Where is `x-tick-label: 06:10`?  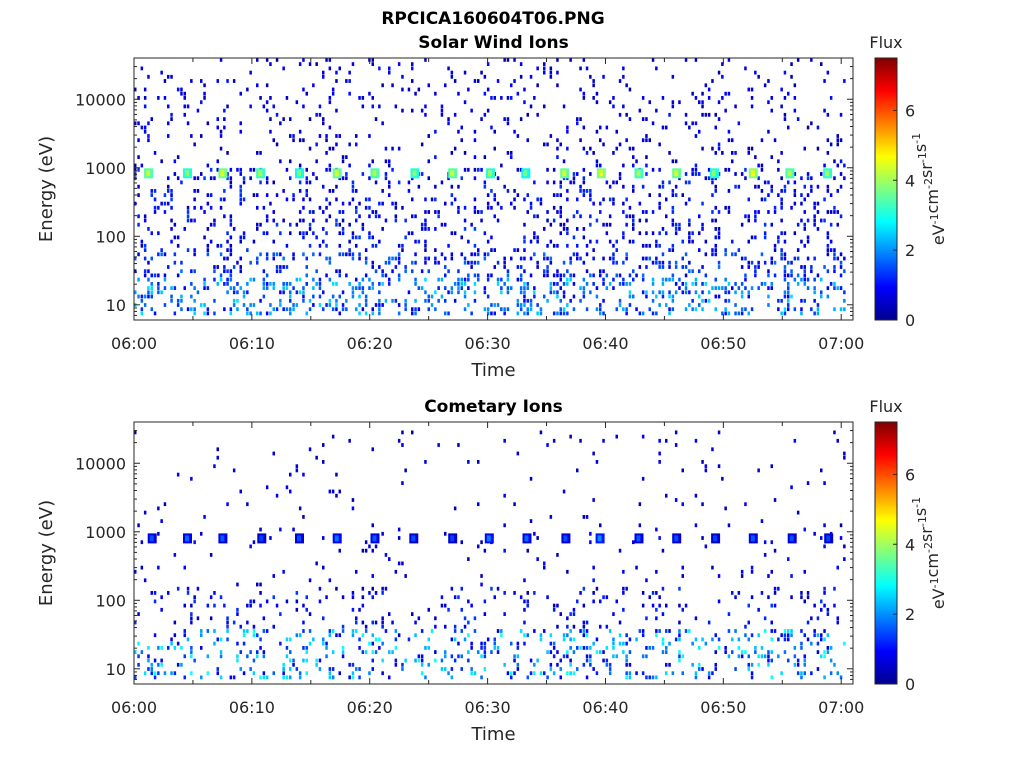 x-tick-label: 06:10 is located at coordinates (252, 343).